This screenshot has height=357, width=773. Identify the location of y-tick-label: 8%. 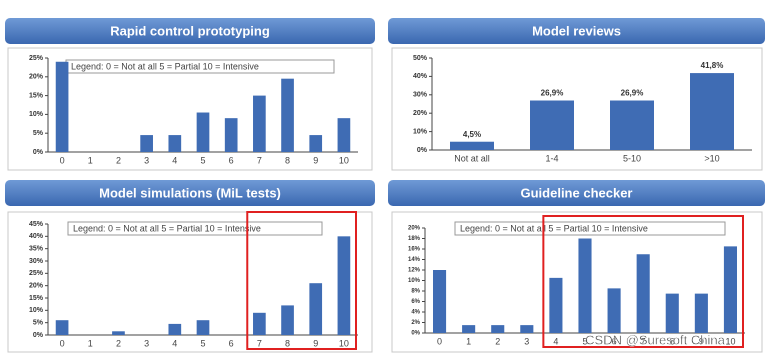
(415, 292).